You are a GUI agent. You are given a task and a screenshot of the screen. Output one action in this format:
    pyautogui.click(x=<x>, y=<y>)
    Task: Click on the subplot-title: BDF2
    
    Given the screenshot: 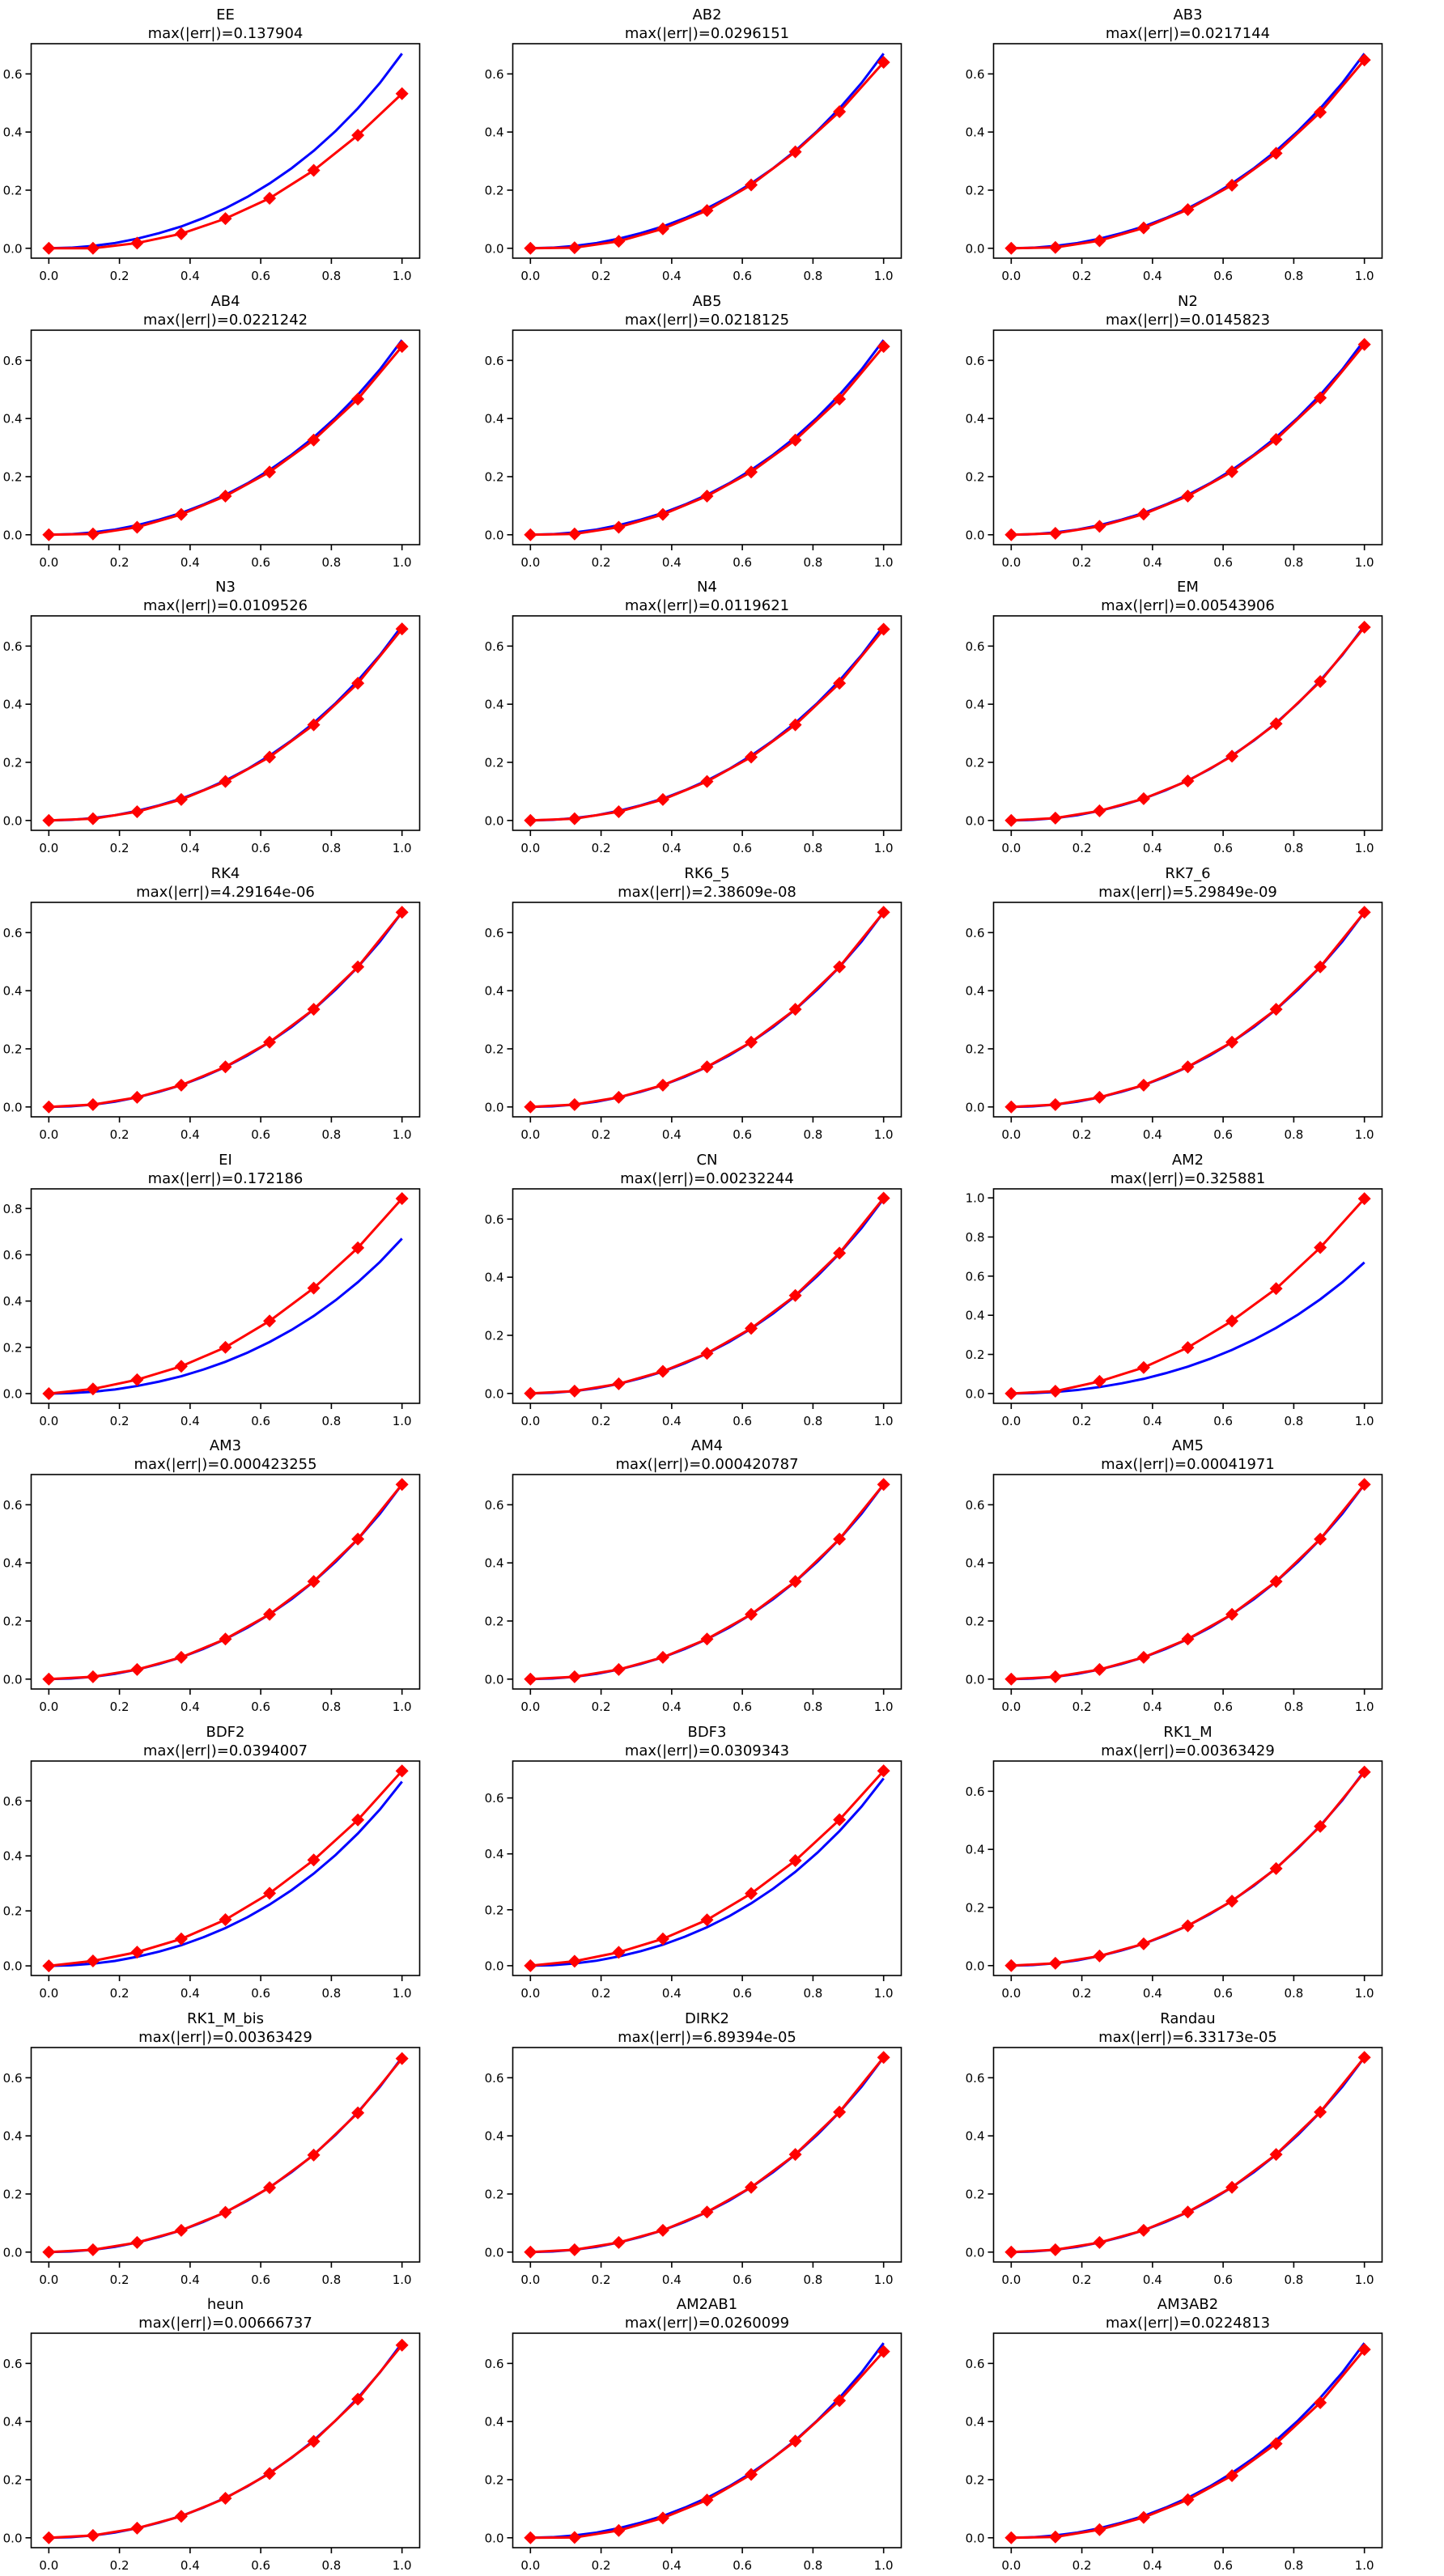 What is the action you would take?
    pyautogui.click(x=225, y=1732)
    